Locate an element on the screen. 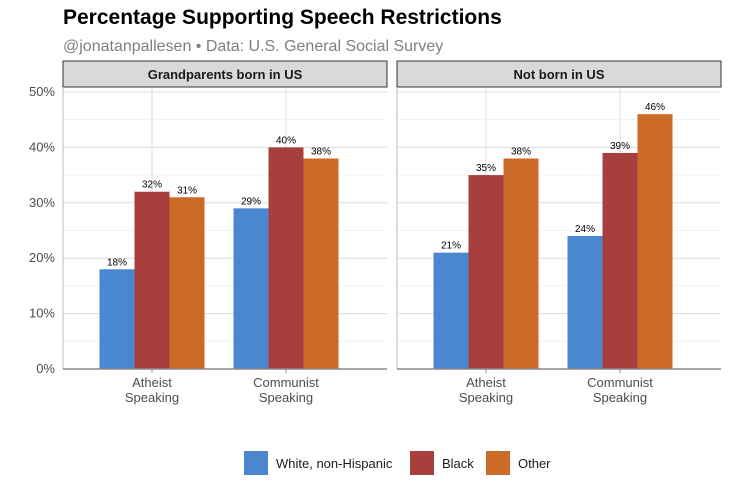 The image size is (731, 493). legend-label: White, non-Hispanic is located at coordinates (334, 463).